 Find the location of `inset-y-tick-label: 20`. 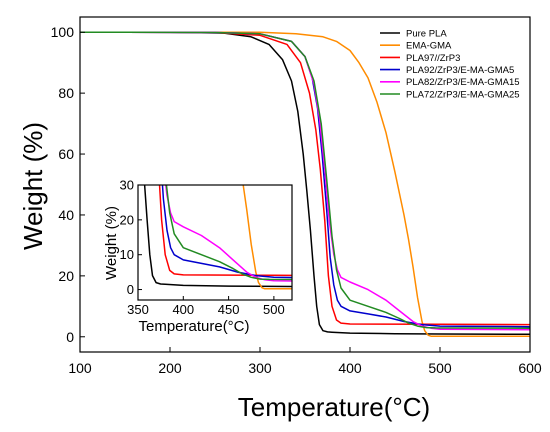

inset-y-tick-label: 20 is located at coordinates (127, 219).